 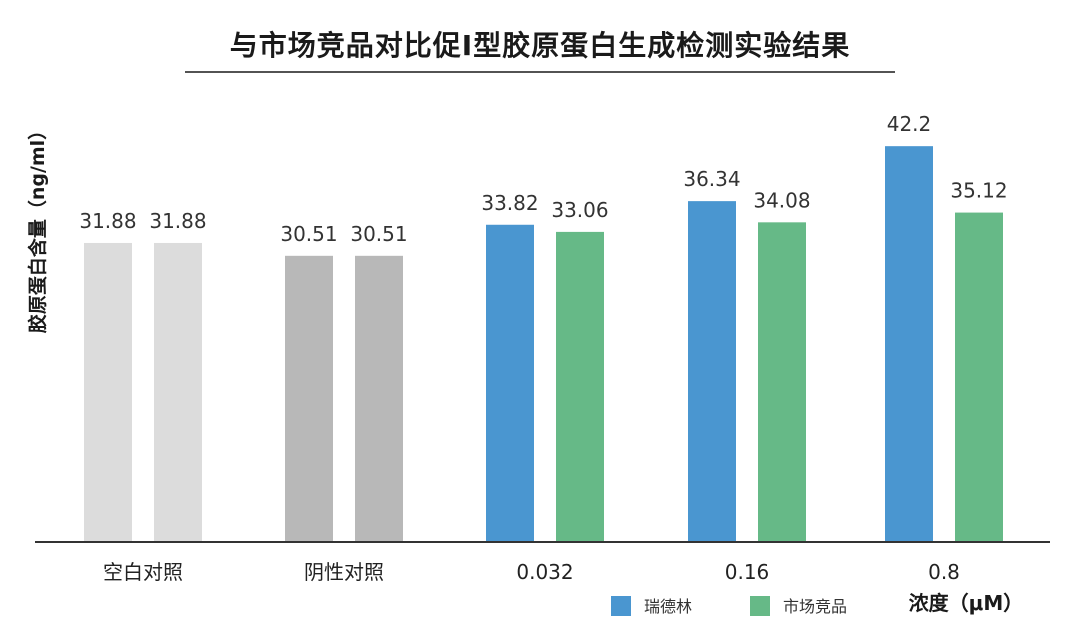 What do you see at coordinates (668, 606) in the screenshot?
I see `legend-label: 瑞德林` at bounding box center [668, 606].